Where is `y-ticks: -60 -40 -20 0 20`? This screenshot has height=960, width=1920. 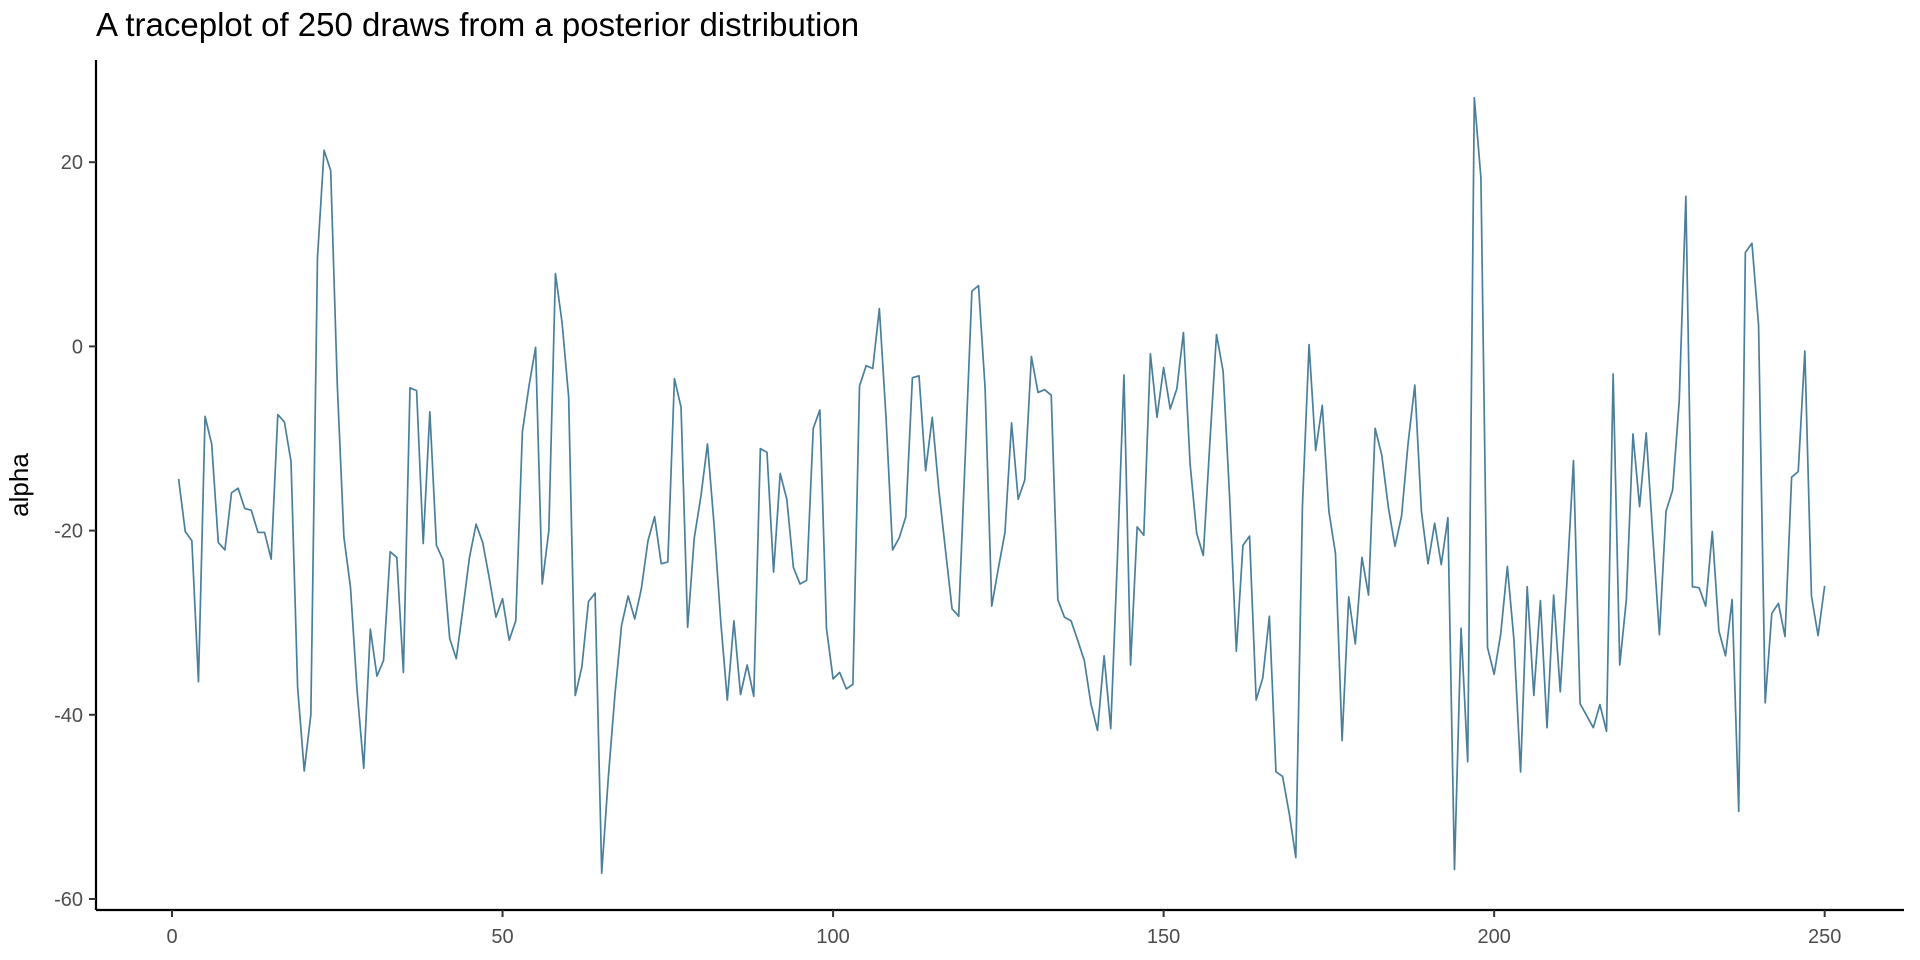
y-ticks: -60 -40 -20 0 20 is located at coordinates (75, 531).